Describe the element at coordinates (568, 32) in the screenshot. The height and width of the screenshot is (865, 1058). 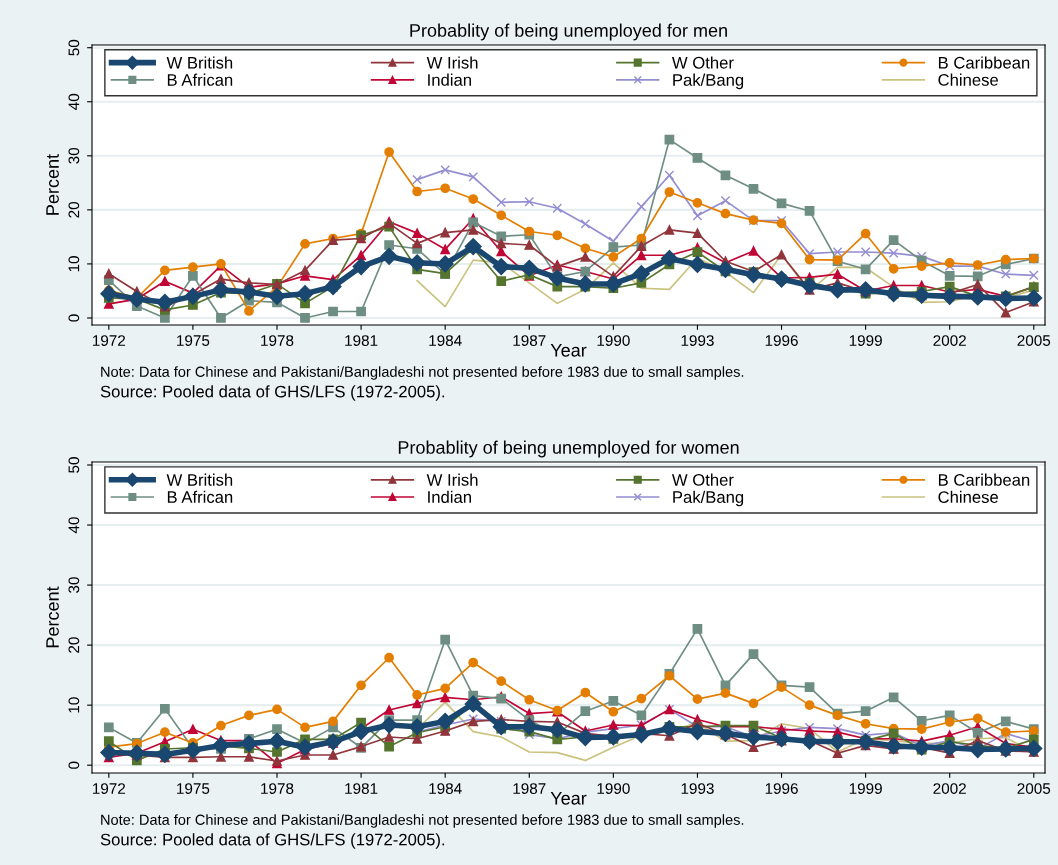
I see `chart-title: Probablity of being unemployed for men` at that location.